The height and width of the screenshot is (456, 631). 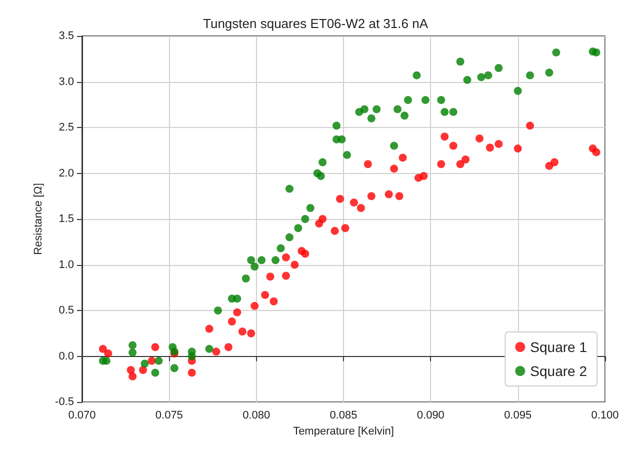 I want to click on y-tick-label: 2.5, so click(x=66, y=128).